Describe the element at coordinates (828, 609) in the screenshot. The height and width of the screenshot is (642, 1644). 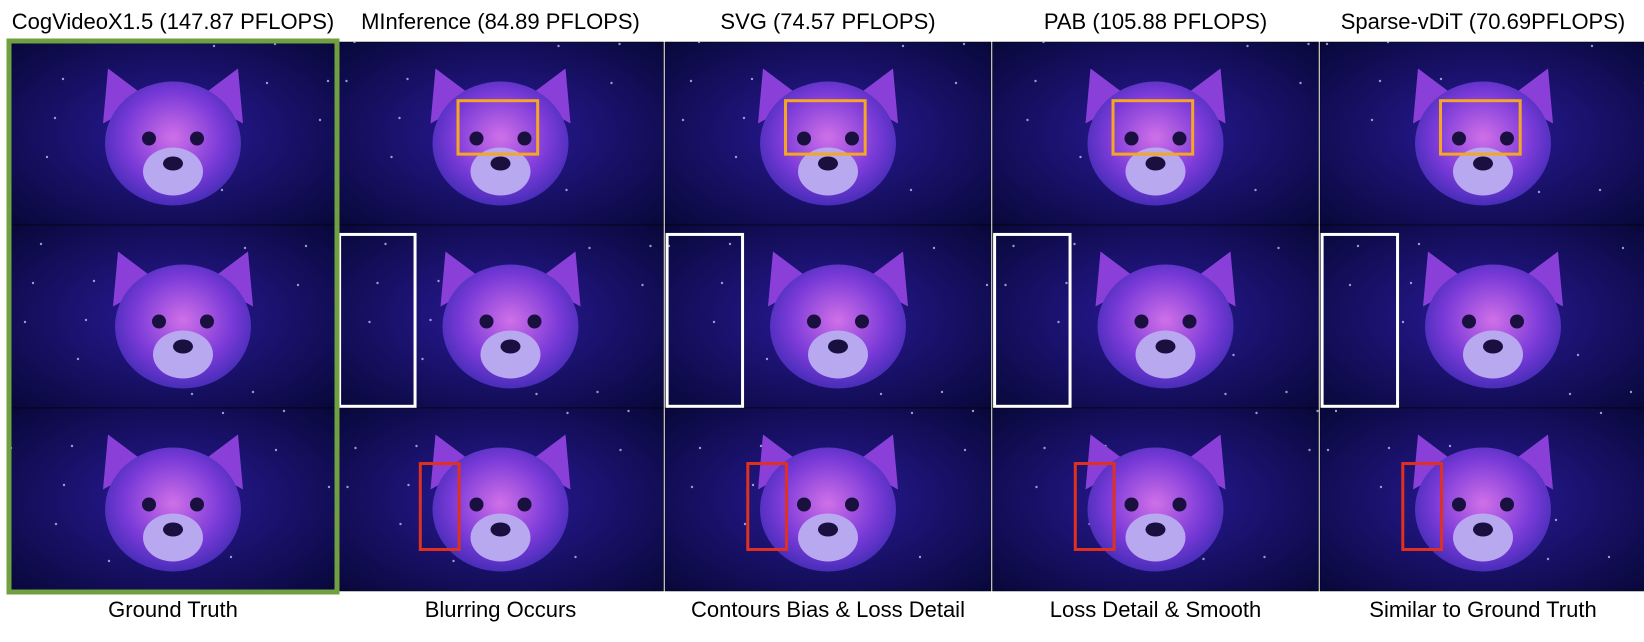
I see `column-caption: Contours Bias & Loss Detail` at that location.